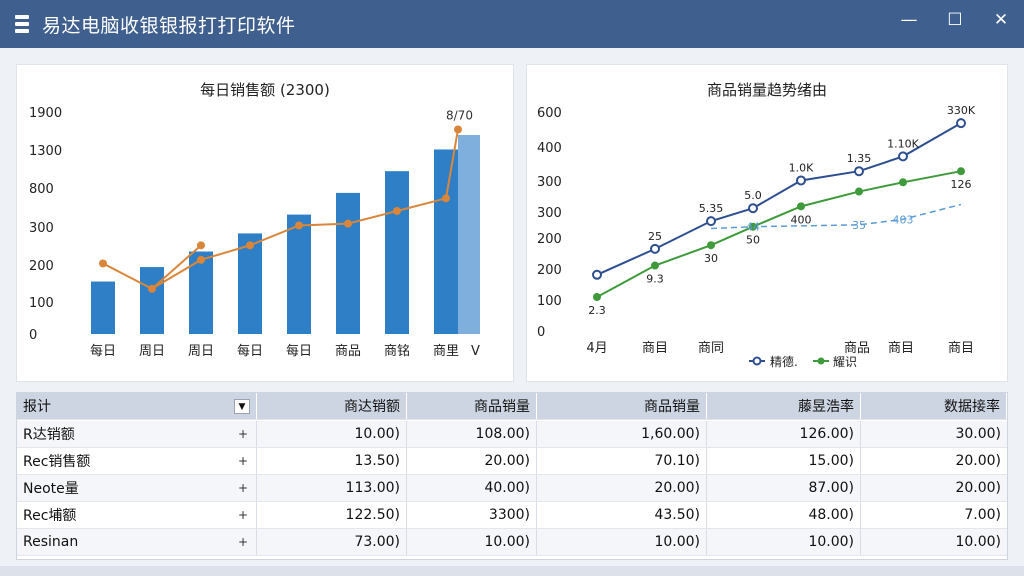 Image resolution: width=1024 pixels, height=576 pixels. I want to click on table-header-cell: 报计 ▼, so click(137, 406).